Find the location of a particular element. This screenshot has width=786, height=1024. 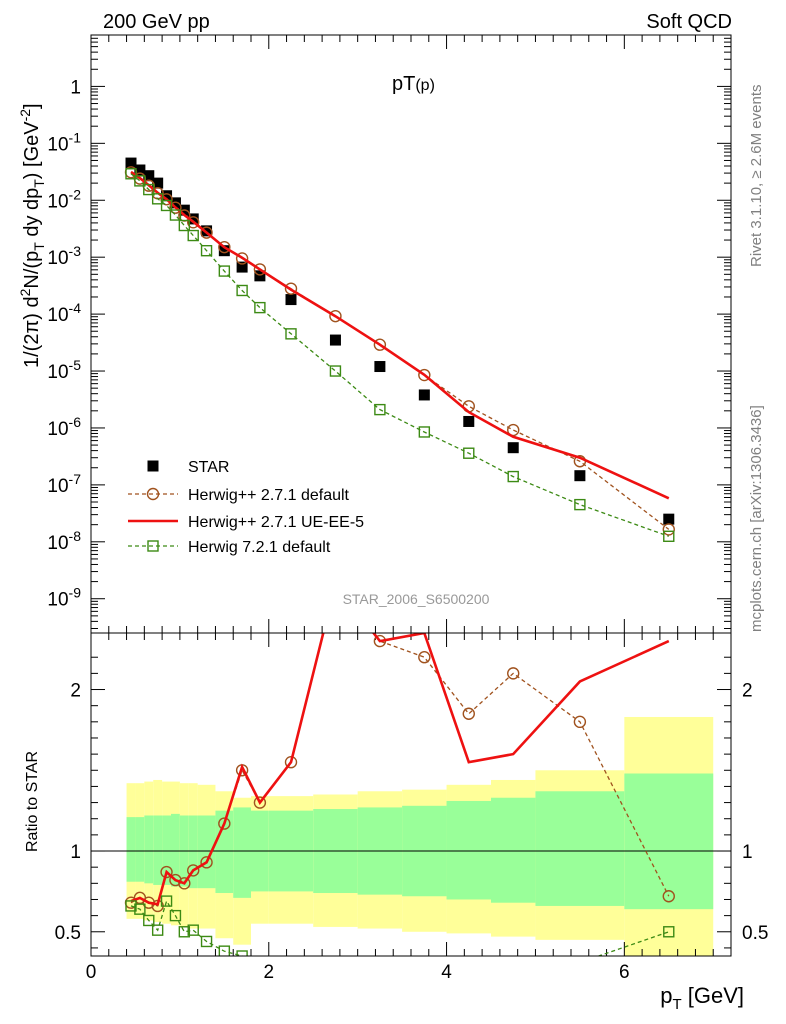

panel-title: pT(p) is located at coordinates (413, 84).